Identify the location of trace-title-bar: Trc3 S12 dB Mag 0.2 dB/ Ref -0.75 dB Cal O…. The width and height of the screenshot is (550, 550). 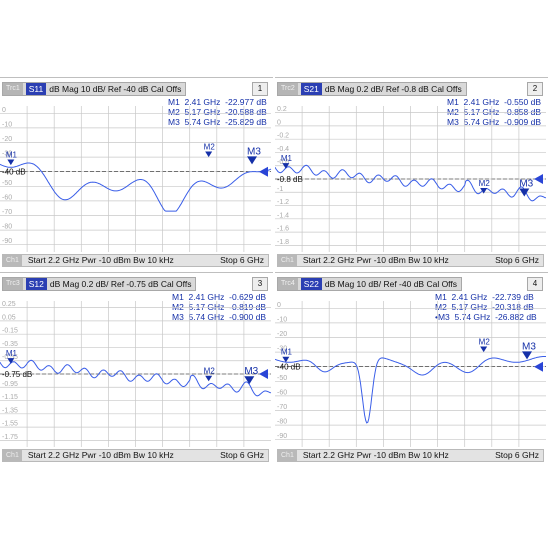
(99, 284).